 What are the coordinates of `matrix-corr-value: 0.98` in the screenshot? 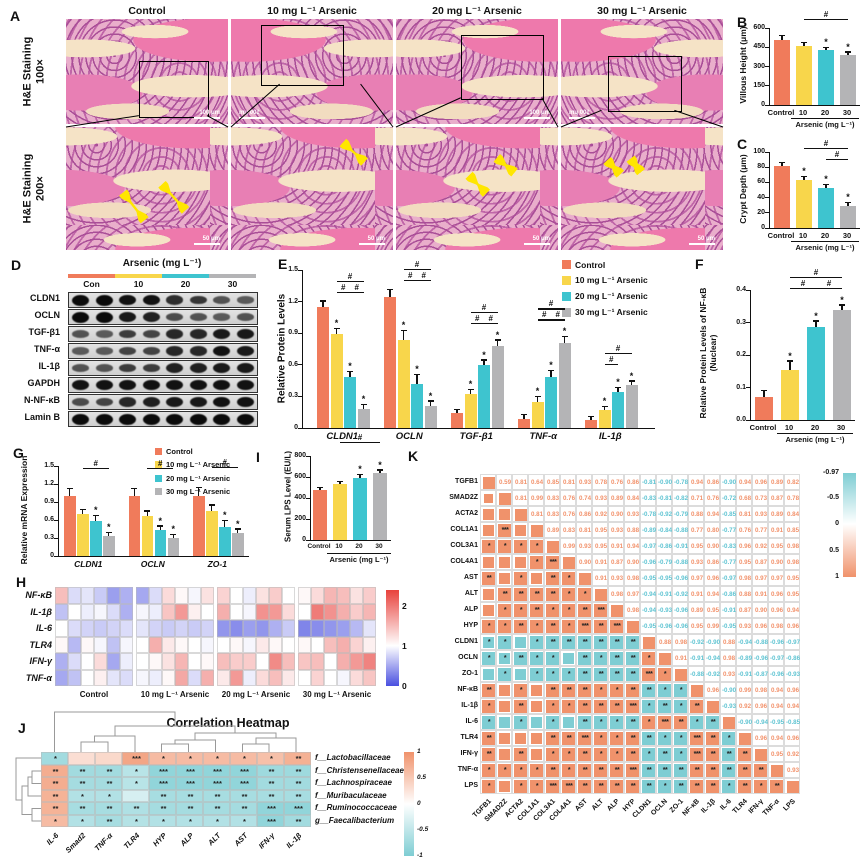 It's located at (729, 658).